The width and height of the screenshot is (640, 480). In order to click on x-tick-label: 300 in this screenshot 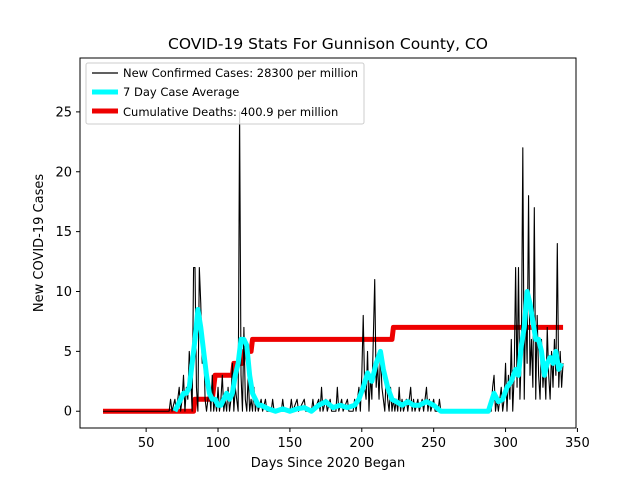, I will do `click(505, 443)`.